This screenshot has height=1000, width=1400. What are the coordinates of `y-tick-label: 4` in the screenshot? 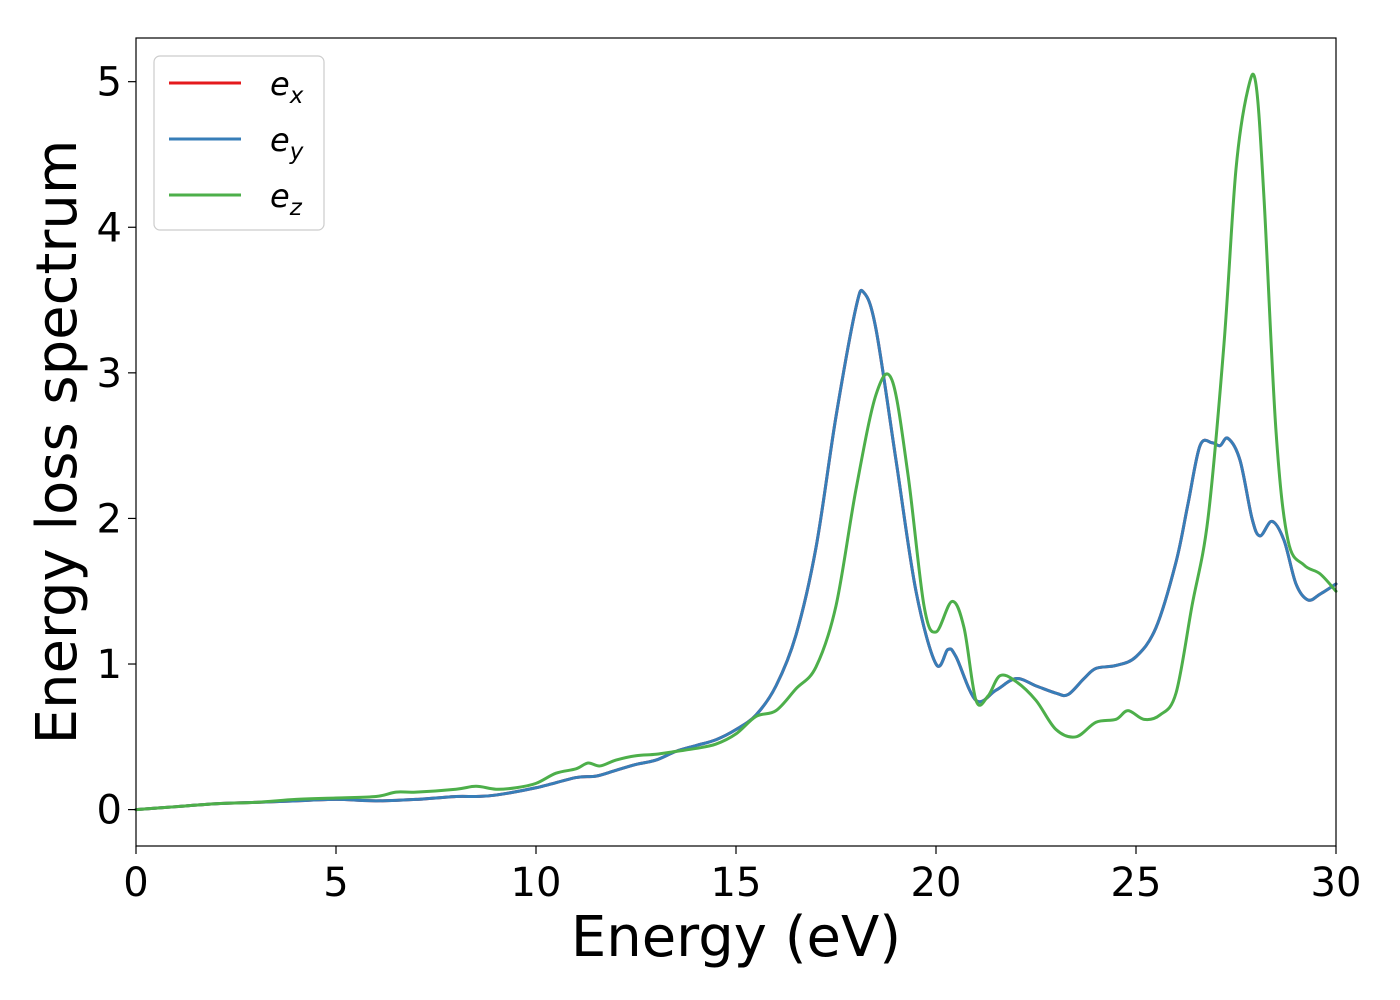 It's located at (109, 228).